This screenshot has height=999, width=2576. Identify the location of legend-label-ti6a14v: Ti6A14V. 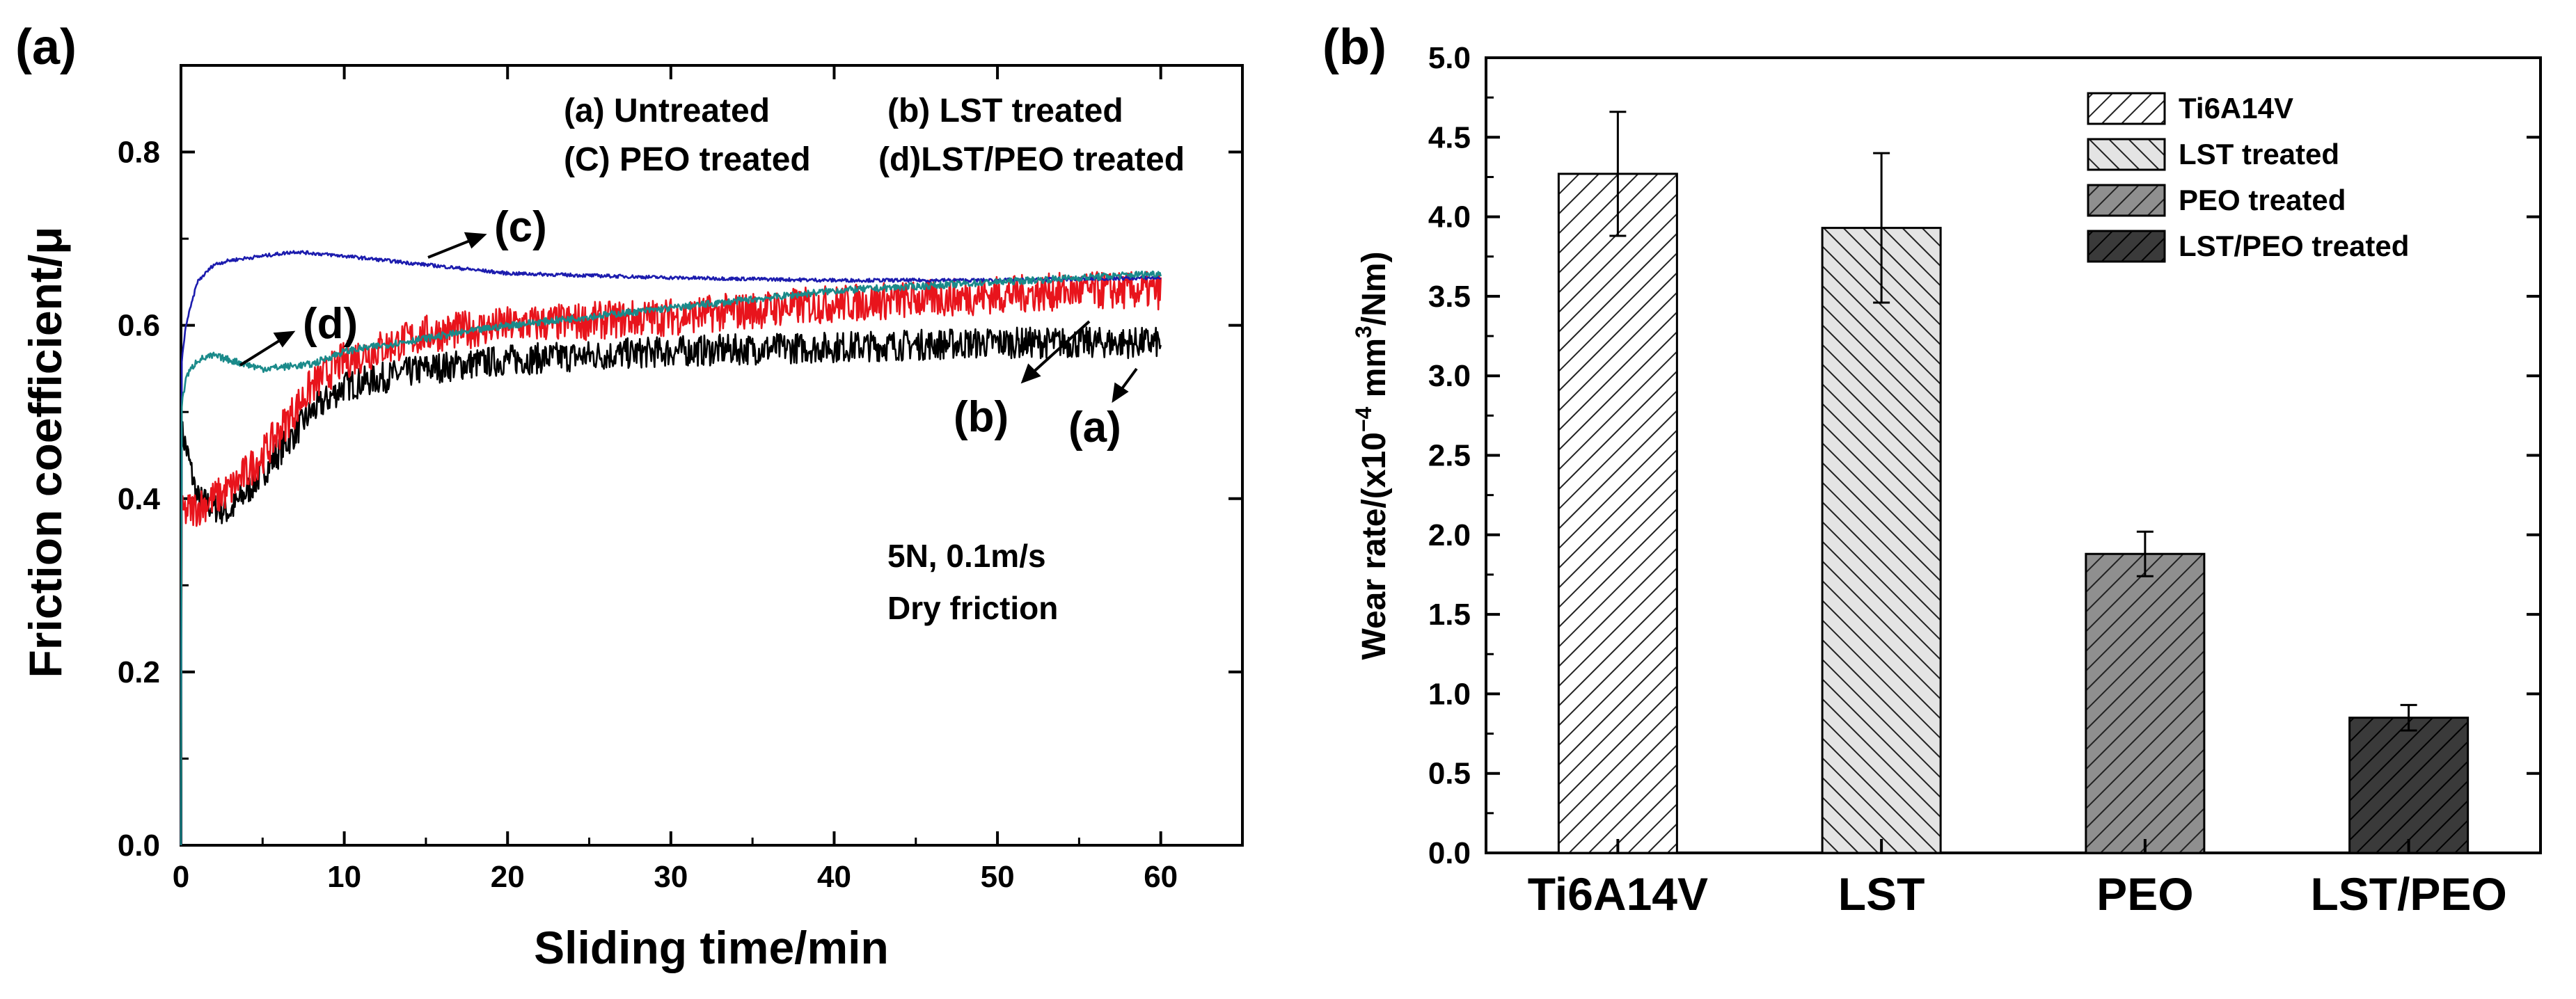
(2236, 109).